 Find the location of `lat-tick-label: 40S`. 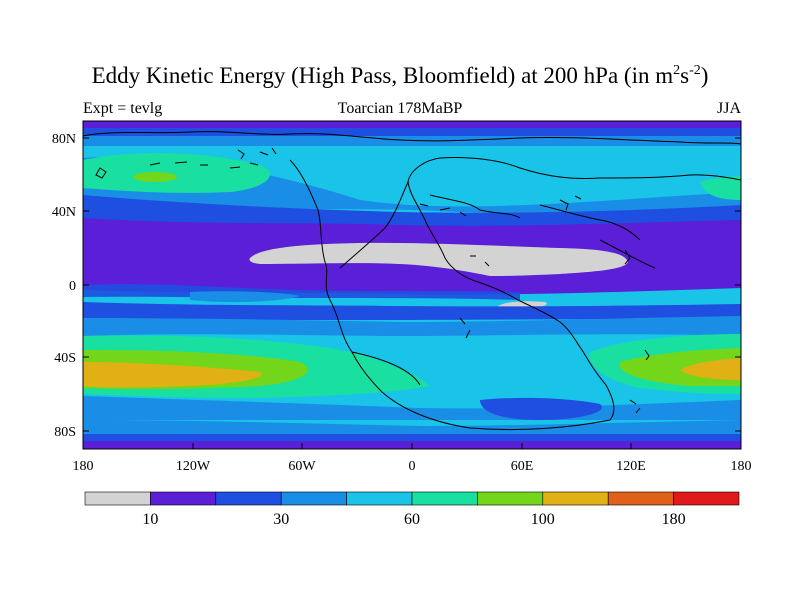

lat-tick-label: 40S is located at coordinates (65, 358).